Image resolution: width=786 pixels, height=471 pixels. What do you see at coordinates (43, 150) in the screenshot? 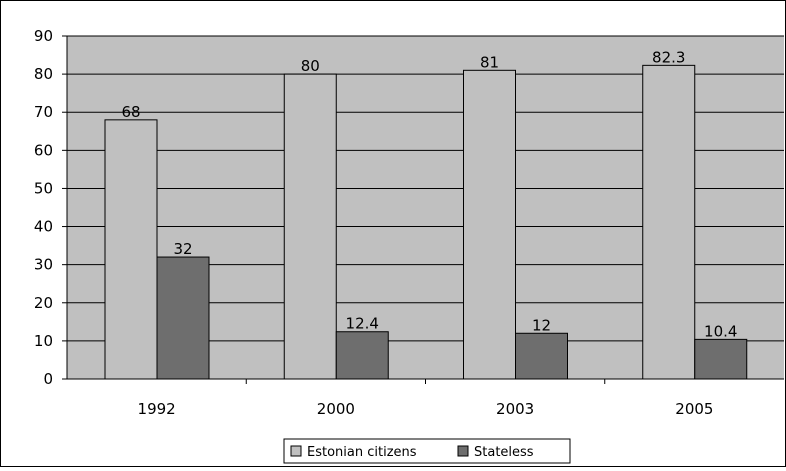
I see `y-tick-label: 60` at bounding box center [43, 150].